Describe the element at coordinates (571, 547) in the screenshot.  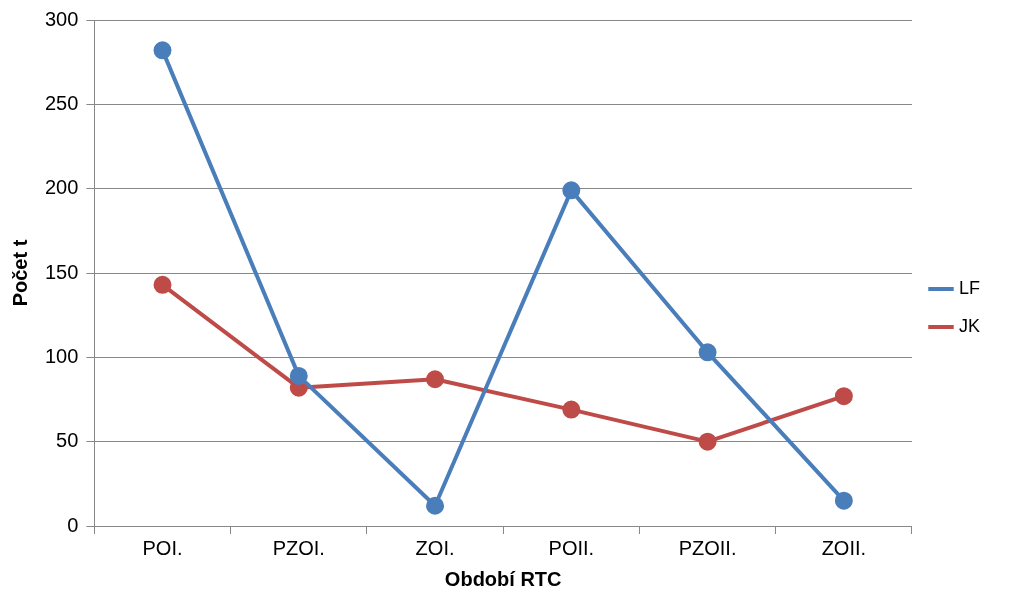
I see `x-tick-label: POII.` at that location.